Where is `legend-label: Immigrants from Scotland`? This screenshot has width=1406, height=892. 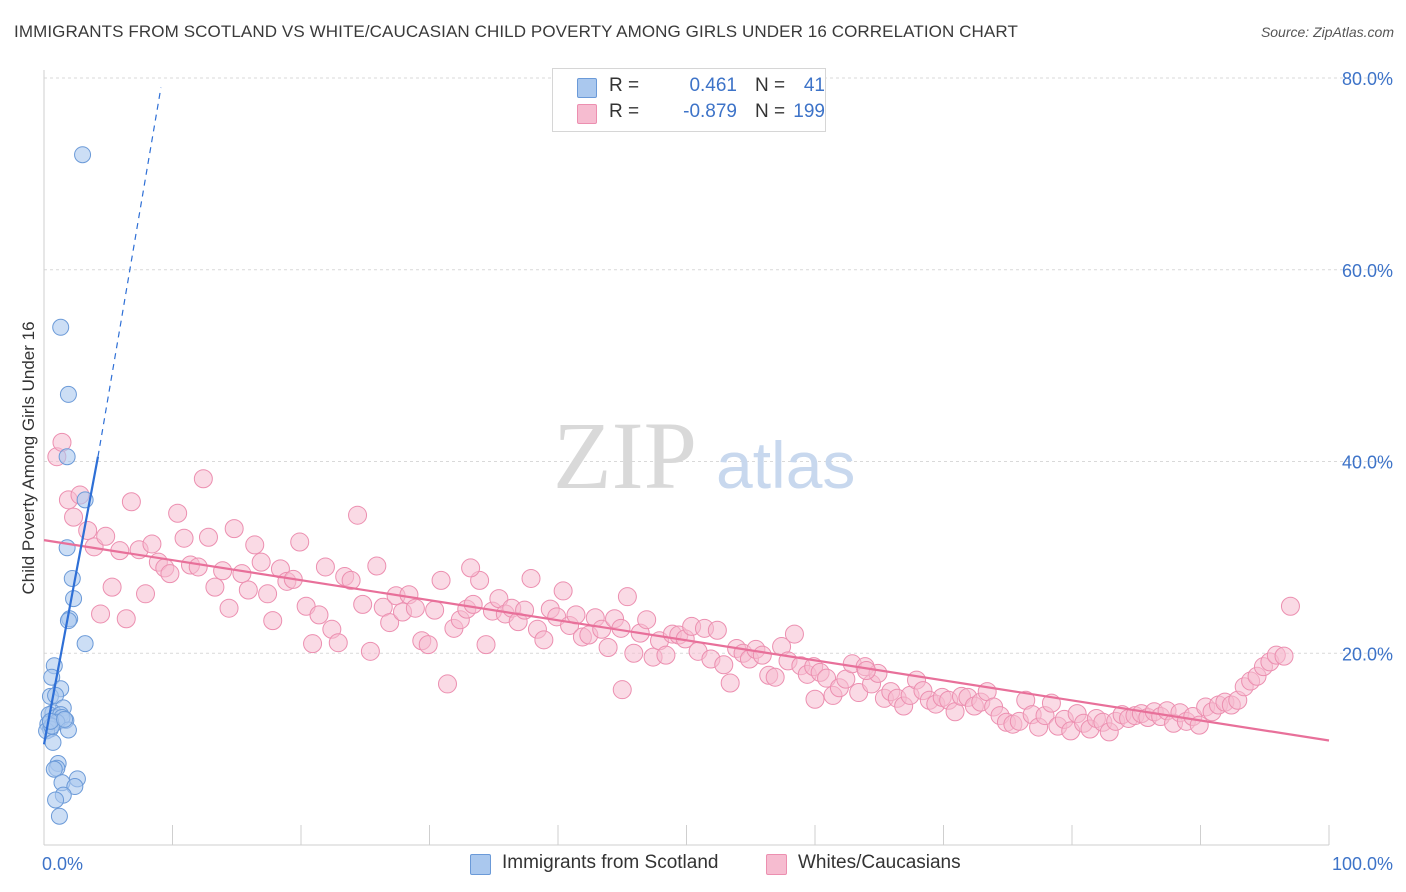
legend-label: Immigrants from Scotland is located at coordinates (610, 862).